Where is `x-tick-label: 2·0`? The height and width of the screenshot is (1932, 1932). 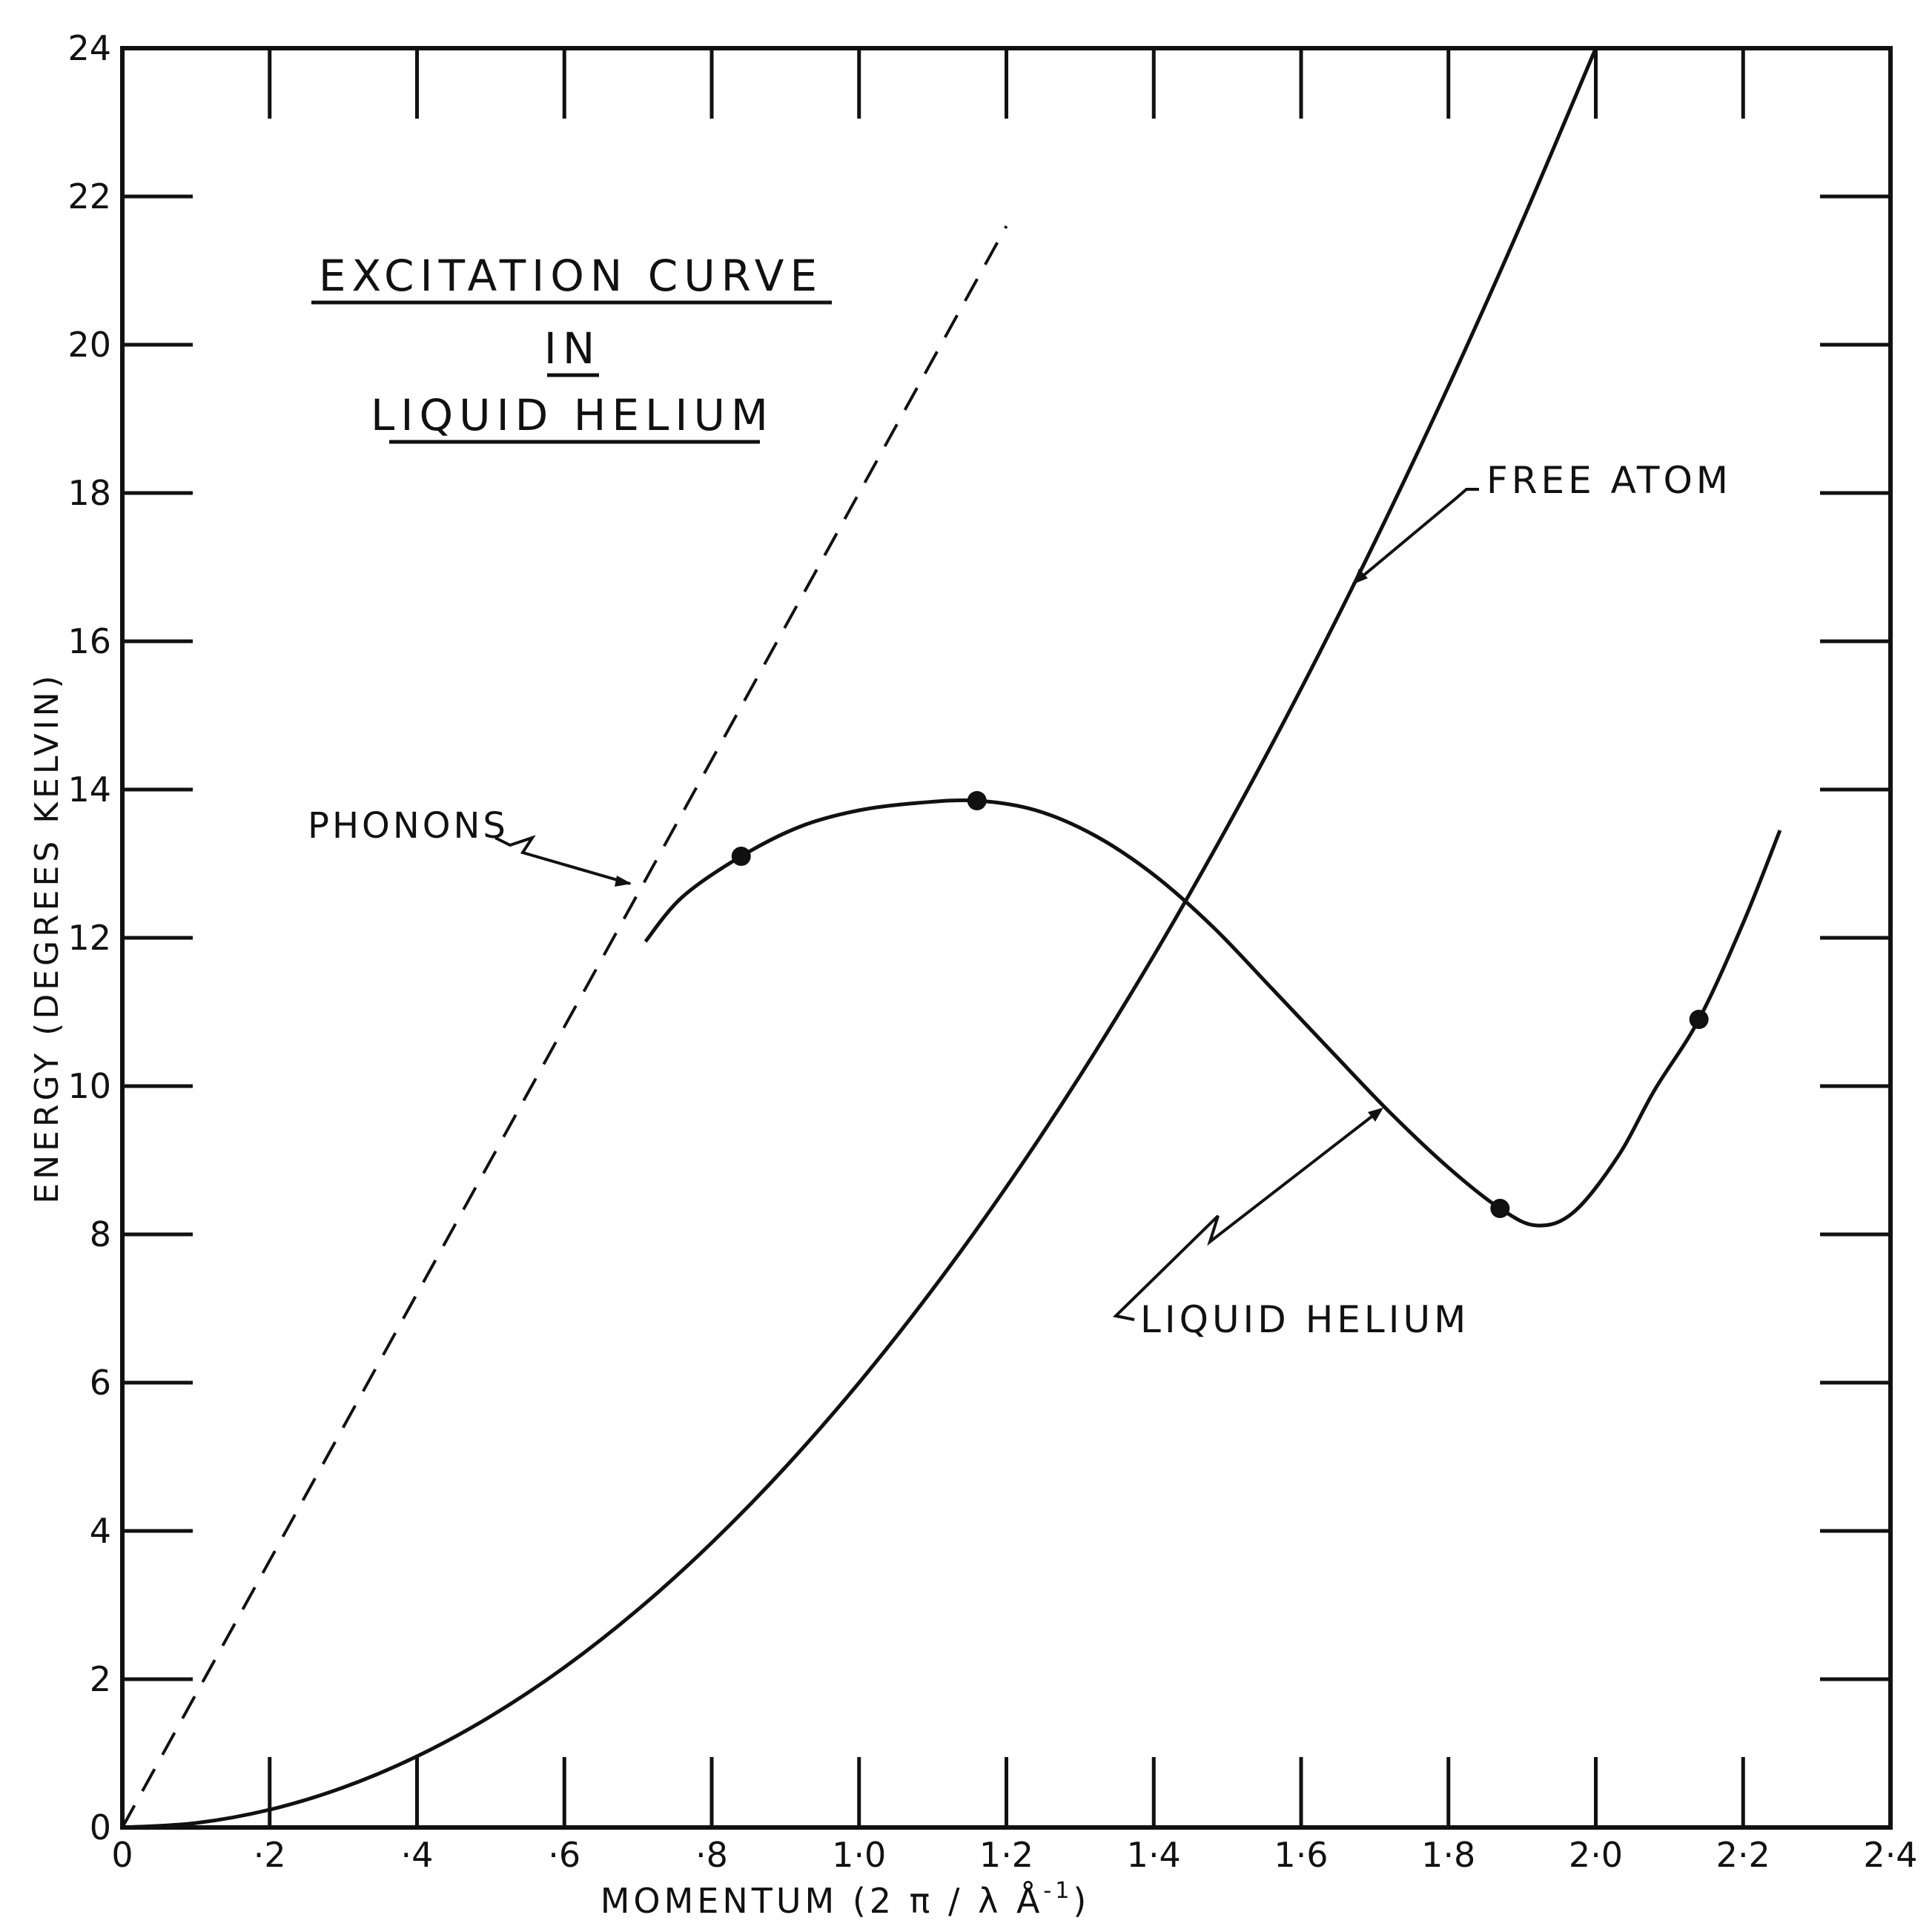 x-tick-label: 2·0 is located at coordinates (1596, 1855).